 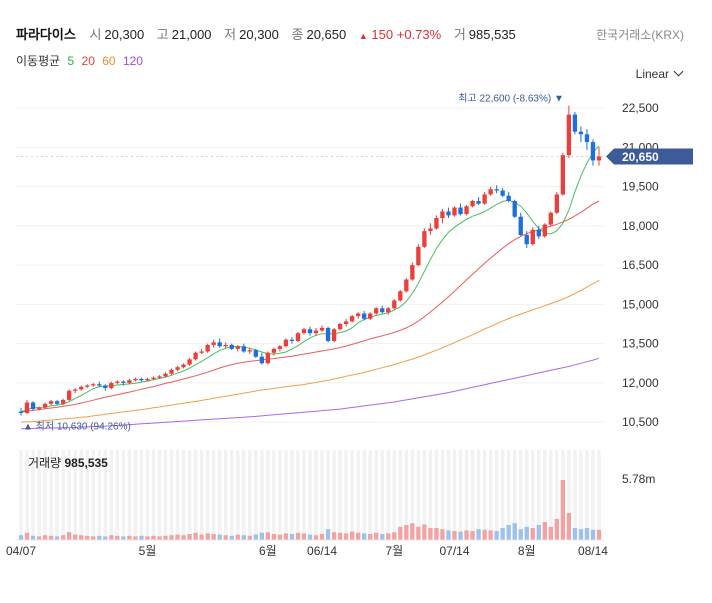 What do you see at coordinates (660, 73) in the screenshot?
I see `scale-selector: Linear` at bounding box center [660, 73].